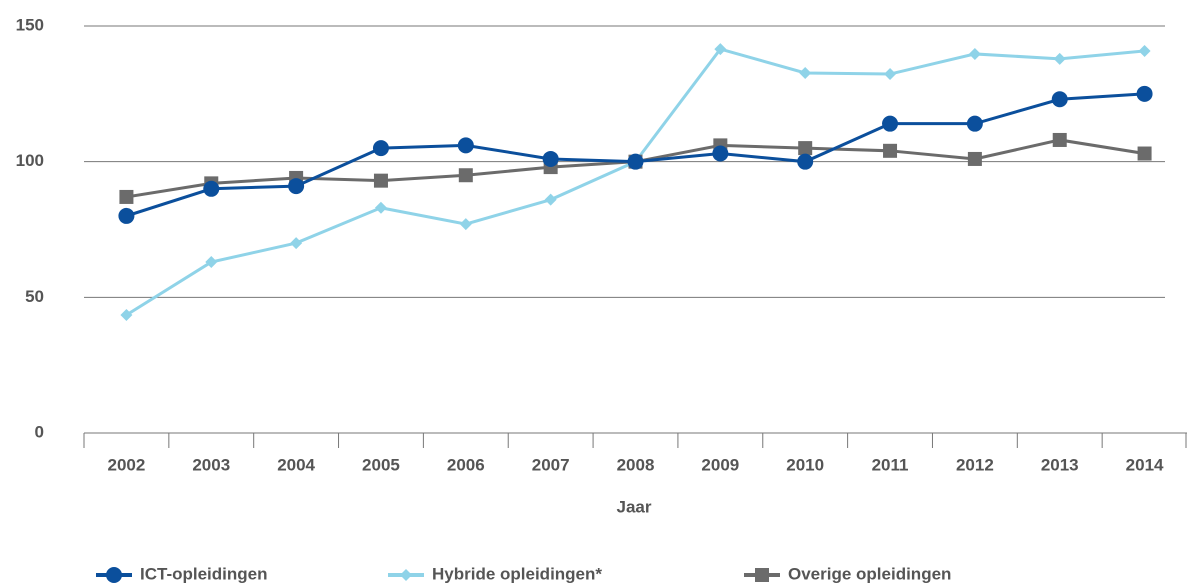 The image size is (1187, 586). What do you see at coordinates (517, 573) in the screenshot?
I see `legend-label: Hybride opleidingen*` at bounding box center [517, 573].